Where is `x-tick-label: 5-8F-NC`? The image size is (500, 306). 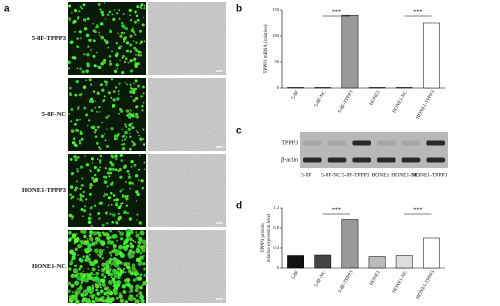
x-tick-label: 5-8F-NC is located at coordinates (321, 278).